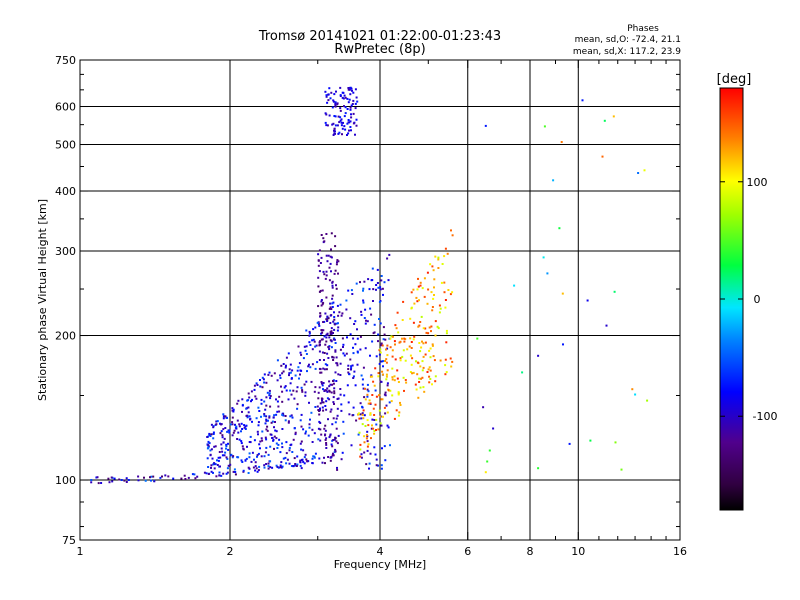 The height and width of the screenshot is (600, 800). What do you see at coordinates (65, 251) in the screenshot?
I see `y-tick-label: 300` at bounding box center [65, 251].